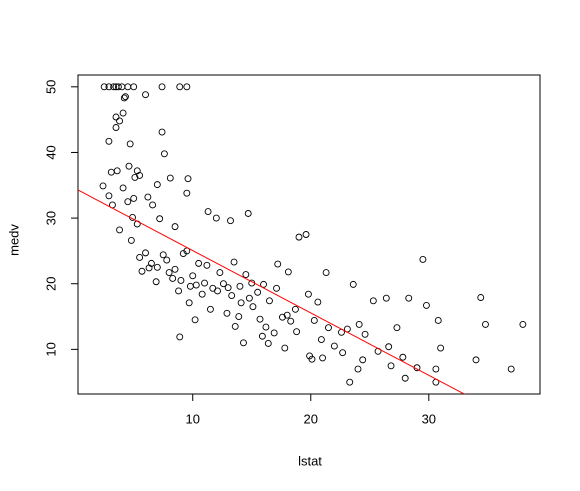 Image resolution: width=580 pixels, height=491 pixels. I want to click on y-tick-label: 50, so click(50, 87).